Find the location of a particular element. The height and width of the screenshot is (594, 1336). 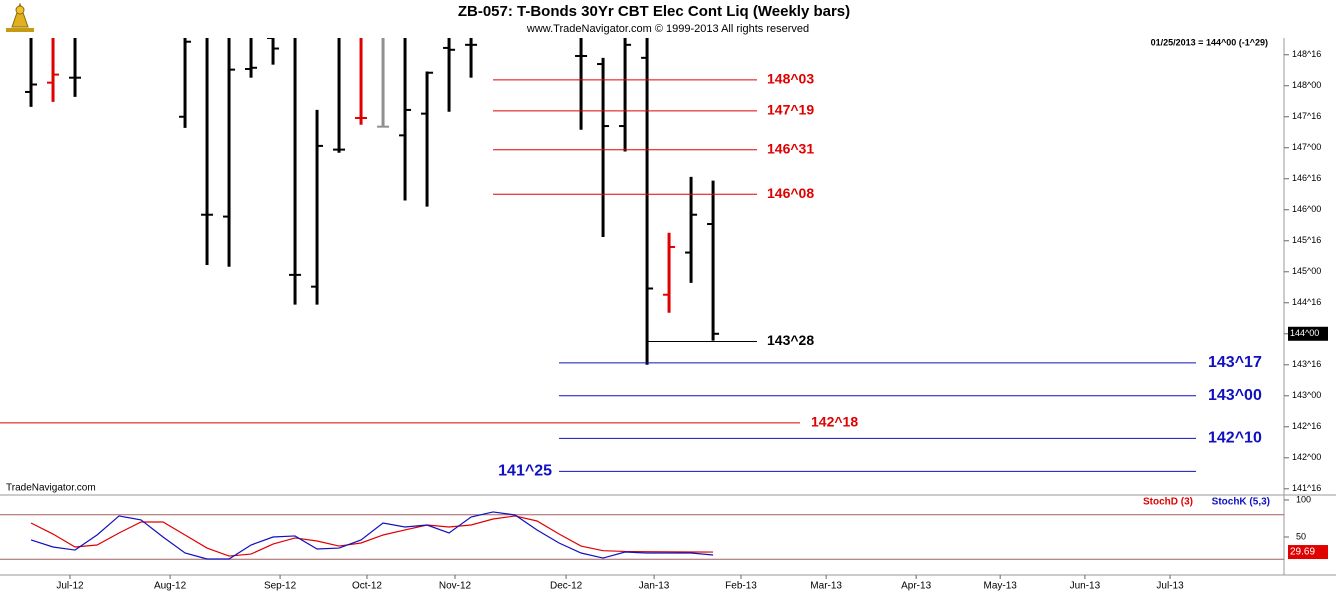

level-label: 142^18 is located at coordinates (834, 422).